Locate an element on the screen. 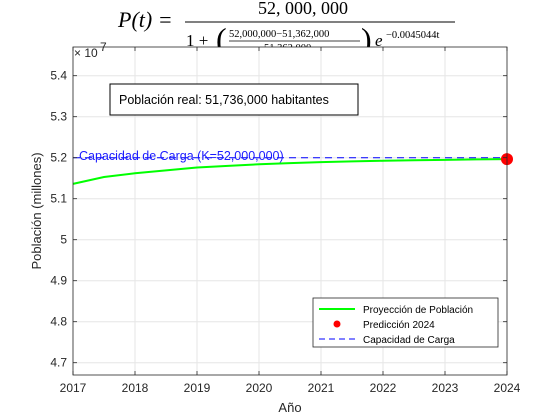  formula-exp-base: e is located at coordinates (379, 40).